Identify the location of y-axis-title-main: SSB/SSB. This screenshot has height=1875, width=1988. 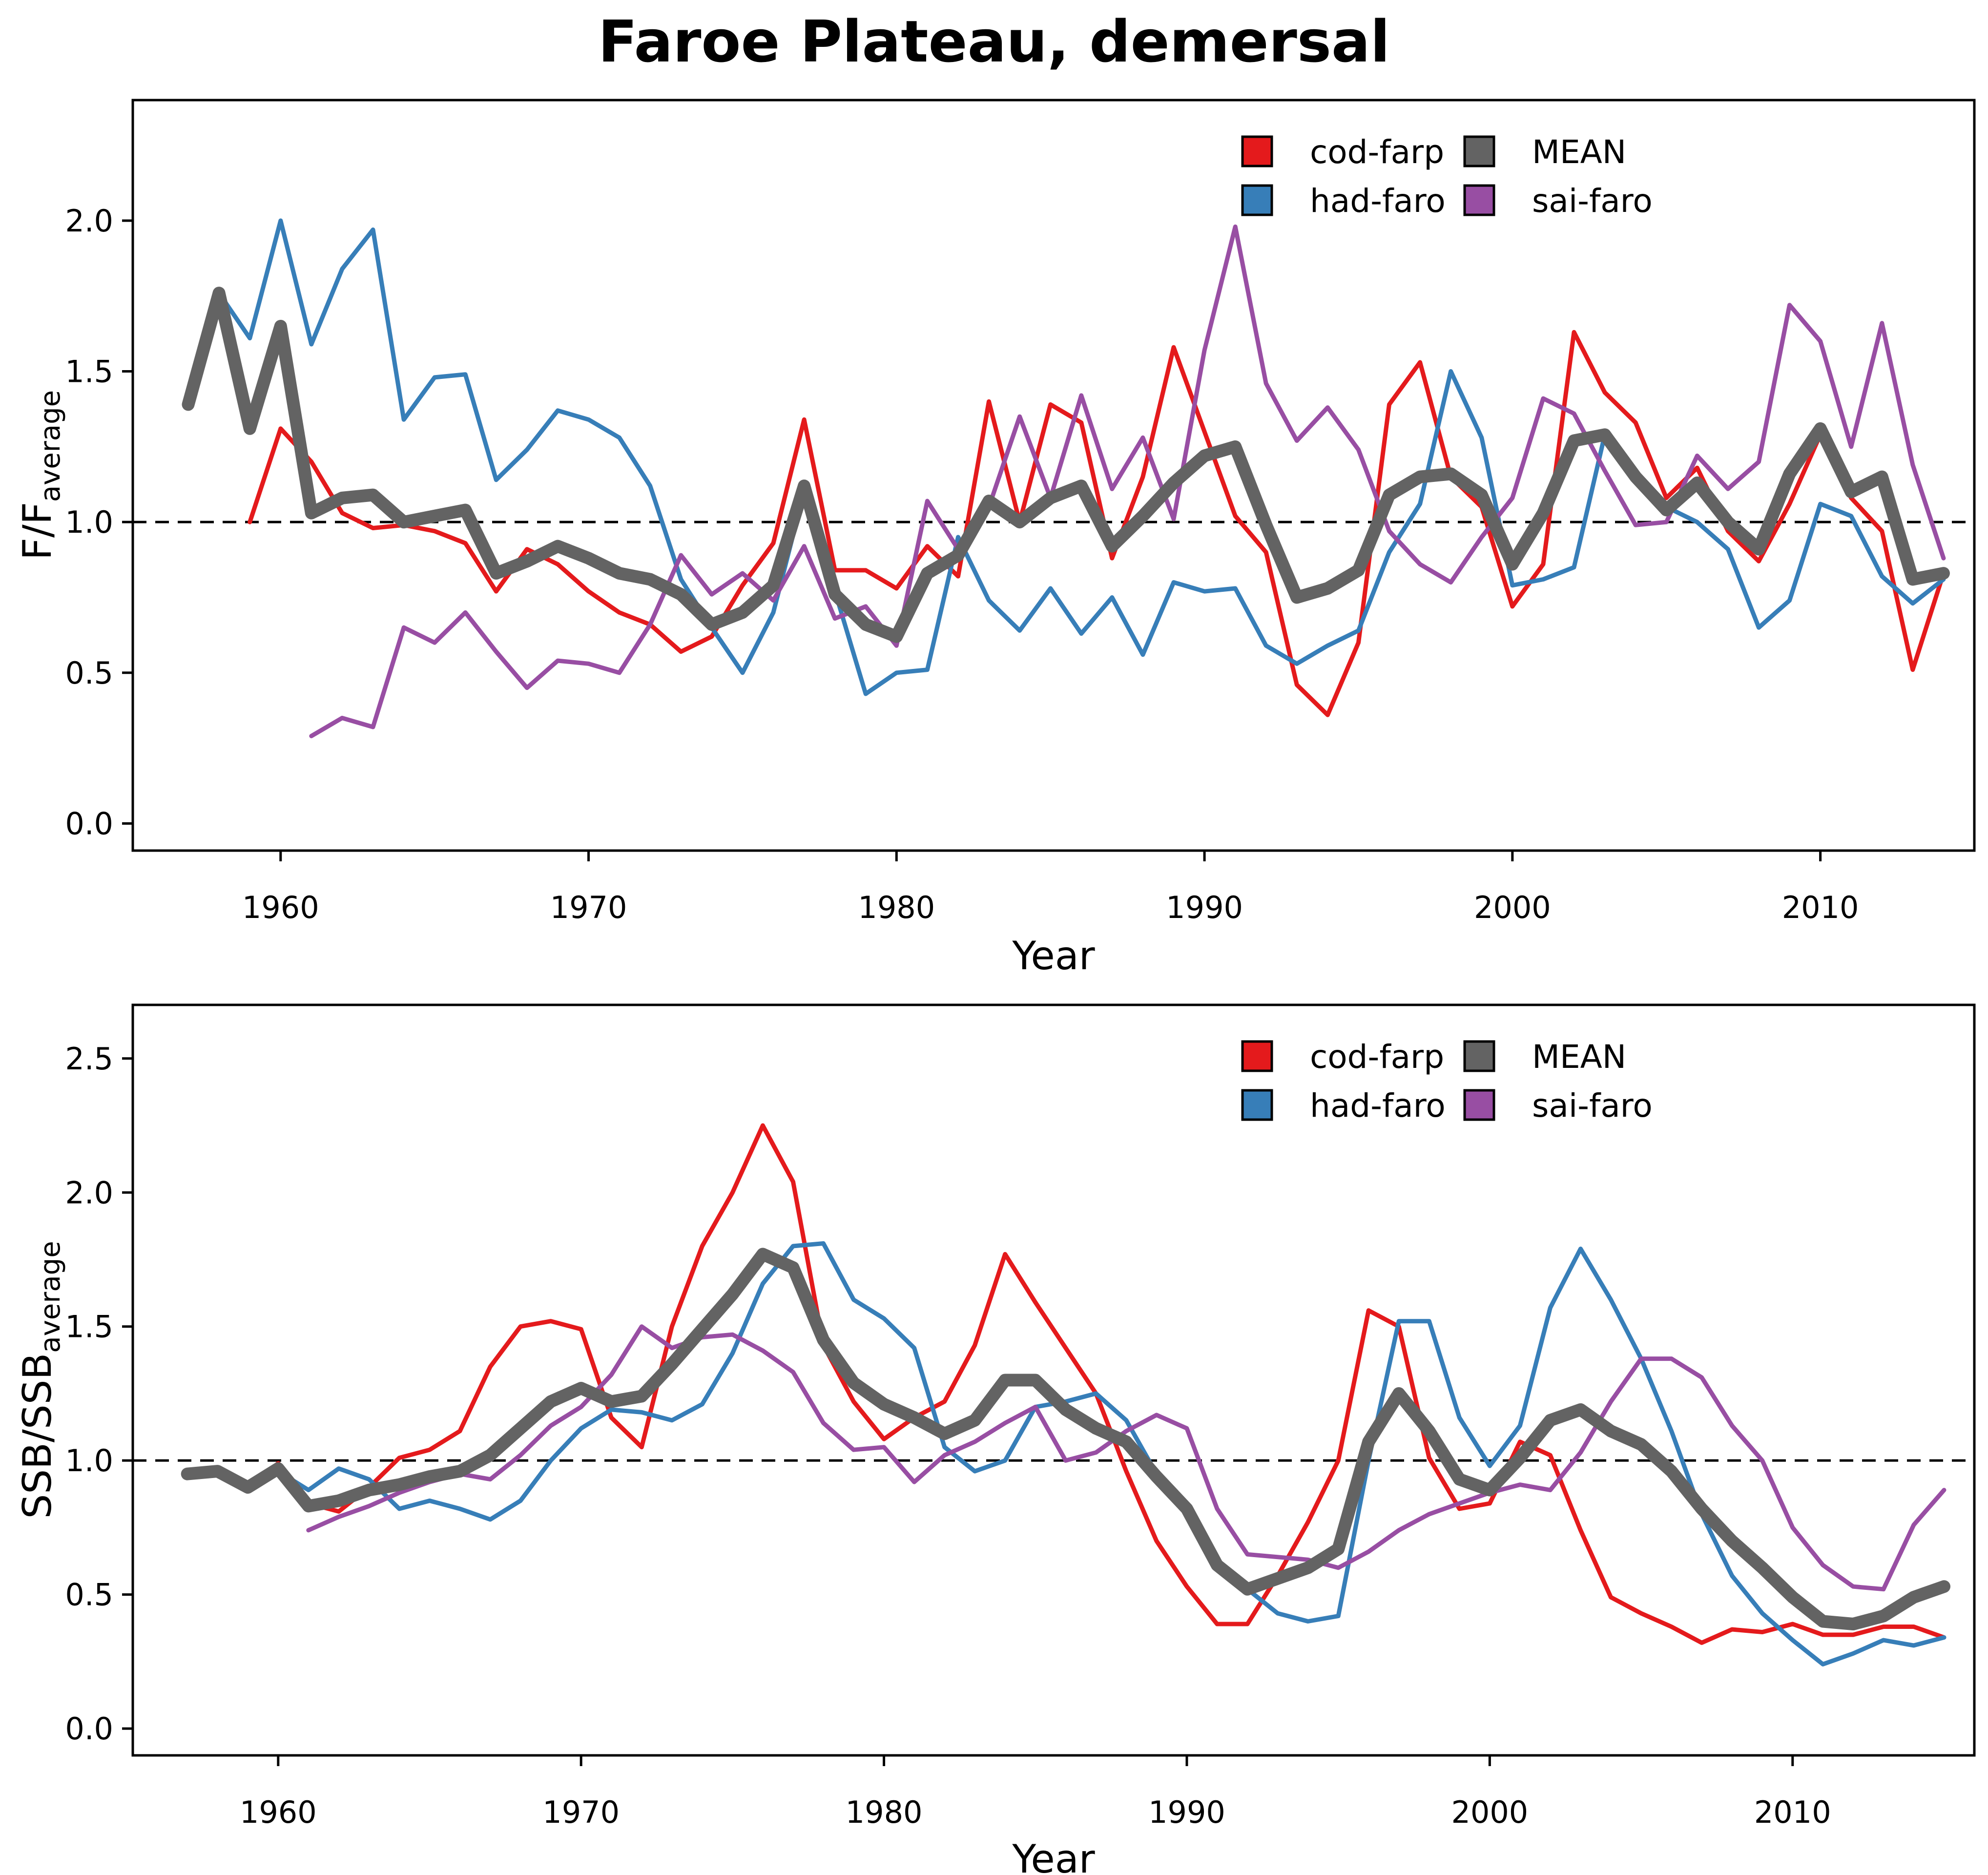
(37, 1436).